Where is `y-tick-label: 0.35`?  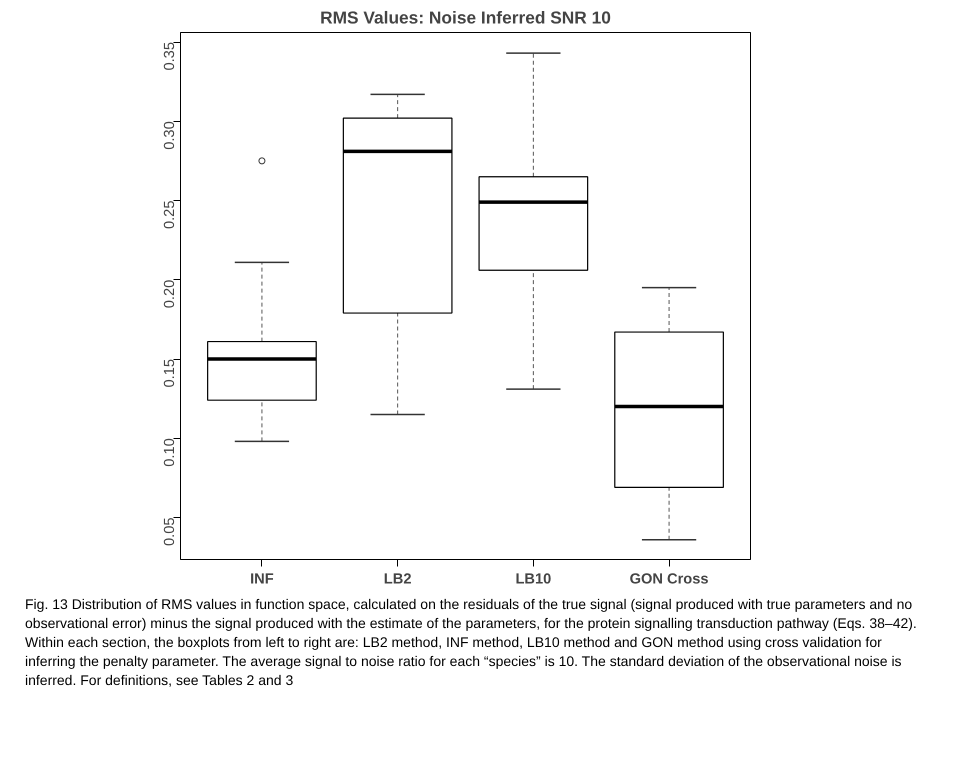 y-tick-label: 0.35 is located at coordinates (170, 56).